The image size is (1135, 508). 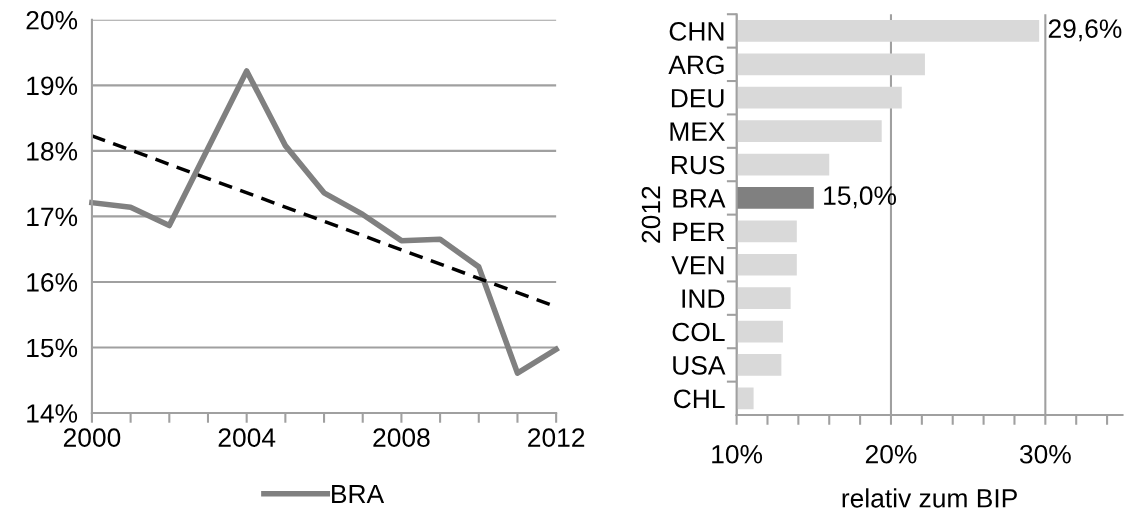 What do you see at coordinates (1045, 454) in the screenshot?
I see `x-tick-label: 30%` at bounding box center [1045, 454].